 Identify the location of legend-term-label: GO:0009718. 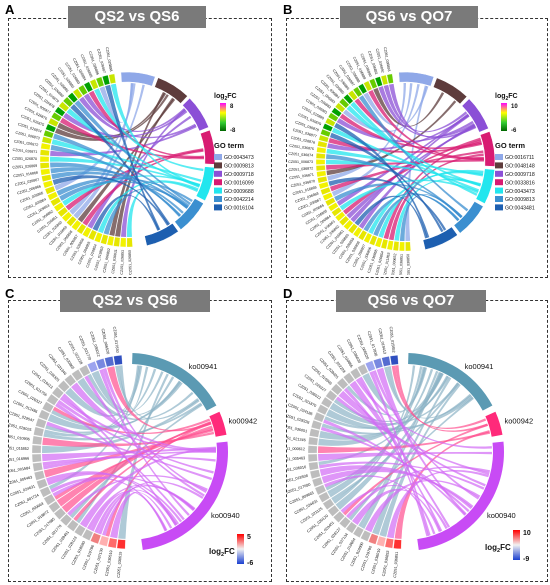
(520, 175).